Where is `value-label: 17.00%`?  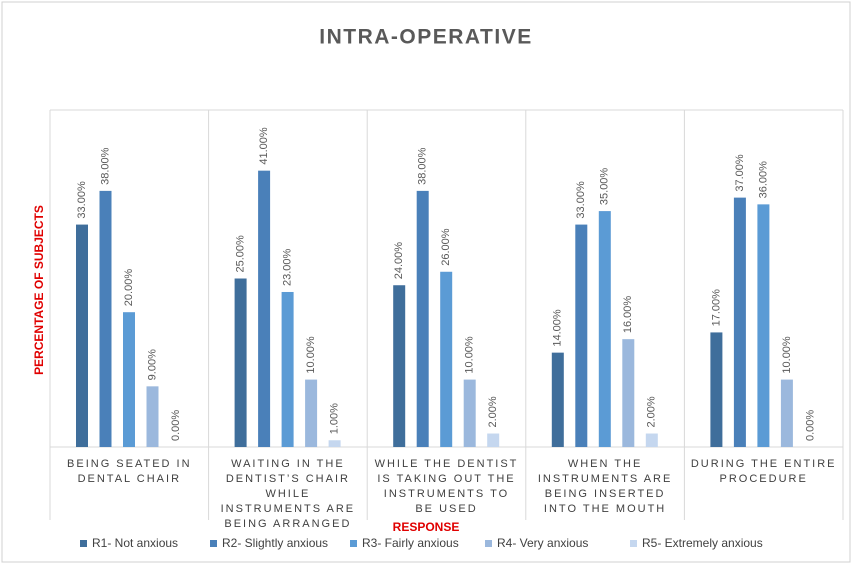
value-label: 17.00% is located at coordinates (716, 308).